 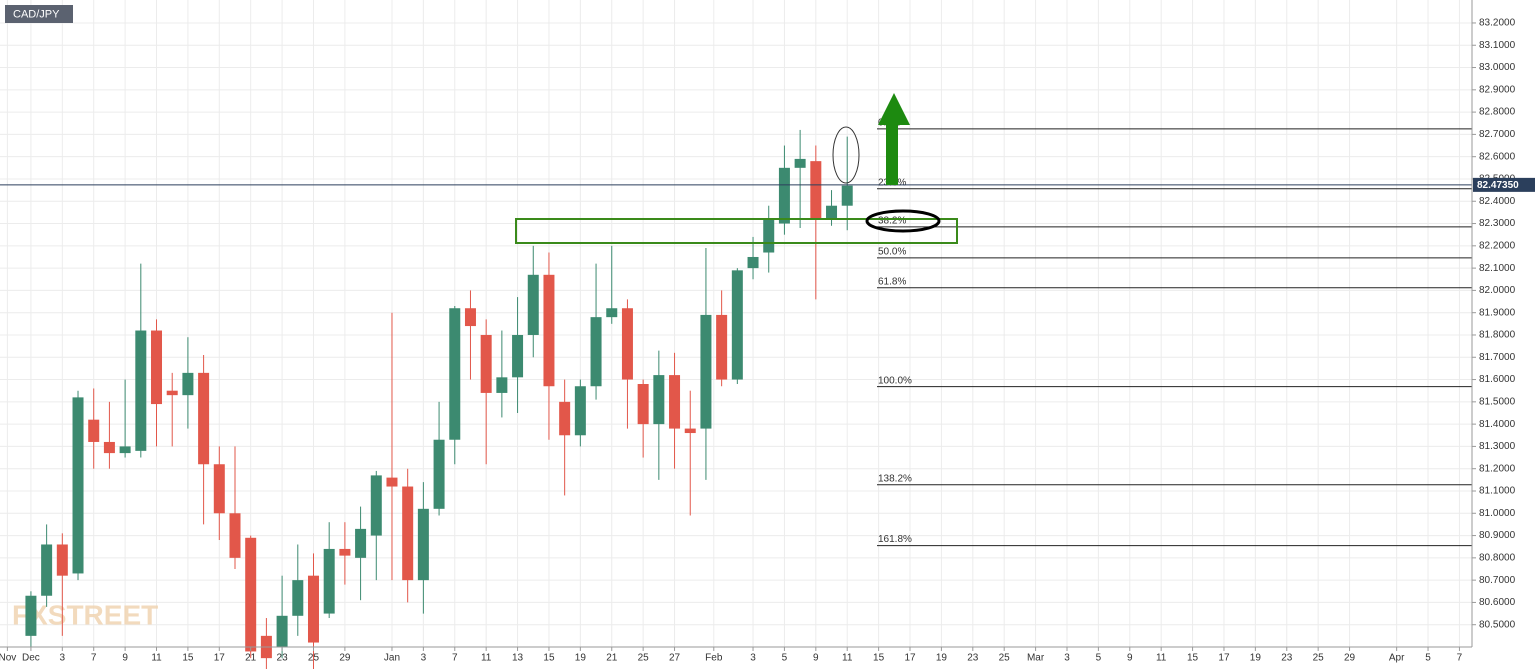 I want to click on fib-ellipse, so click(x=903, y=221).